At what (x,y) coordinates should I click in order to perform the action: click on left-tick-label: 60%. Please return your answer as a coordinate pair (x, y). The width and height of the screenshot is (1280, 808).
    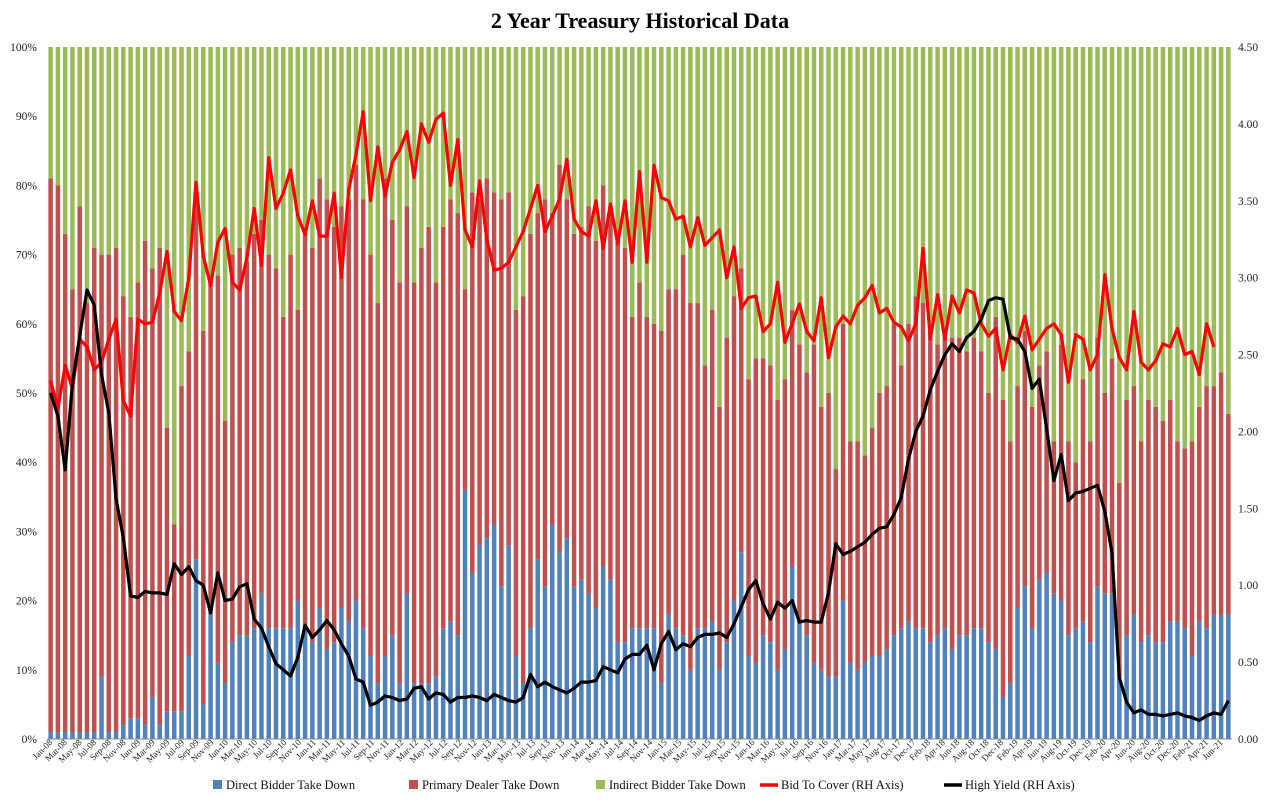
    Looking at the image, I should click on (27, 325).